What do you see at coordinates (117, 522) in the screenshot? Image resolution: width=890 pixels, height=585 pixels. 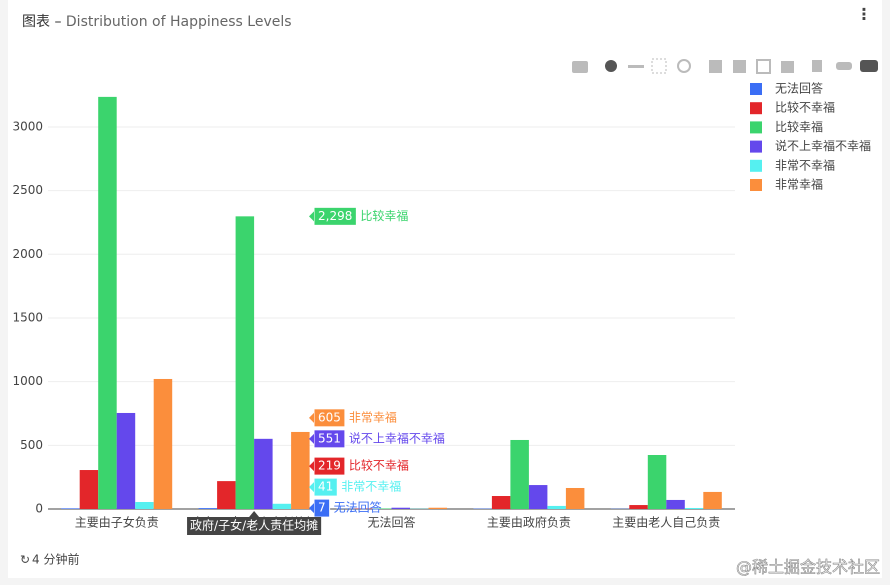 I see `x-tick-label: 主要由子女负责` at bounding box center [117, 522].